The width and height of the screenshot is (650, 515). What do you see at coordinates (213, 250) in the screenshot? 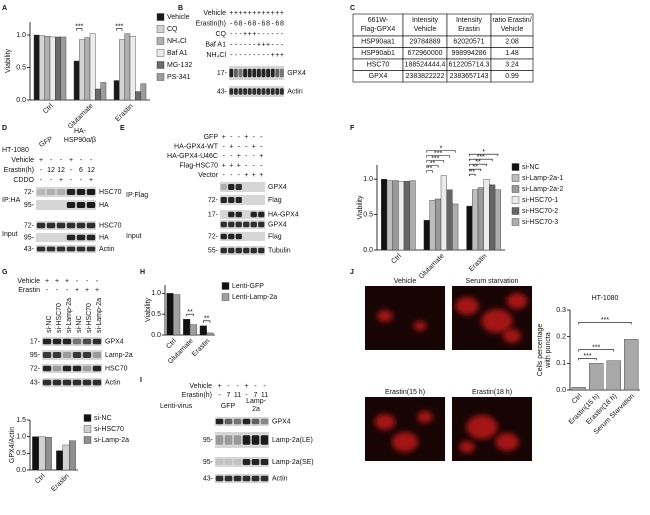
I see `mw-marker: 55-` at bounding box center [213, 250].